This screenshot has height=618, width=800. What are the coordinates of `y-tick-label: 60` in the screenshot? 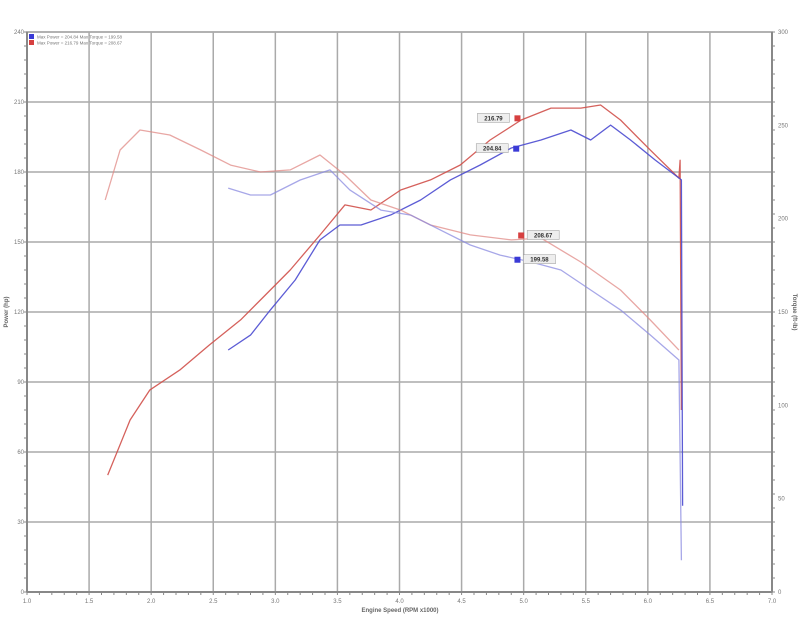 It's located at (20, 453).